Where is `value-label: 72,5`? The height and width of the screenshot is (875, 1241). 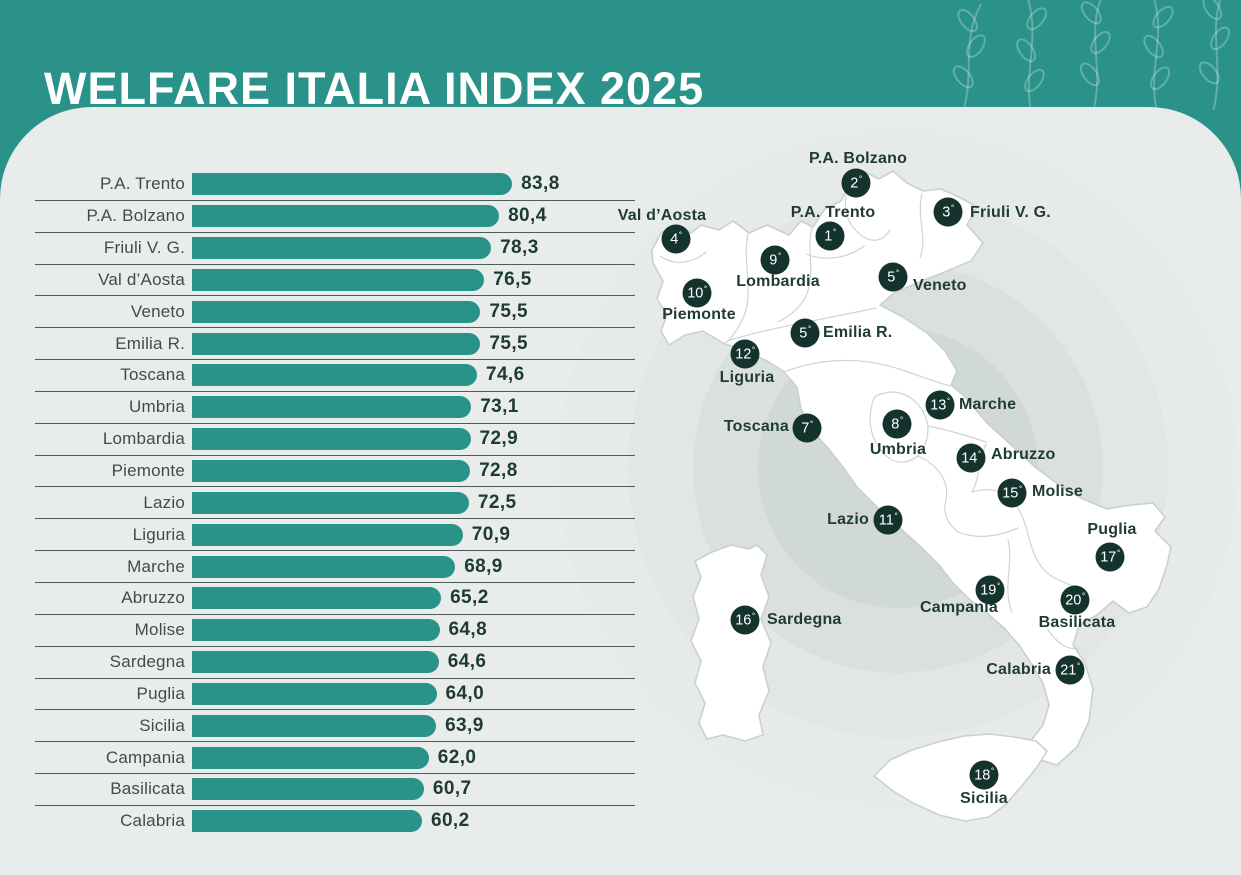
value-label: 72,5 is located at coordinates (497, 502).